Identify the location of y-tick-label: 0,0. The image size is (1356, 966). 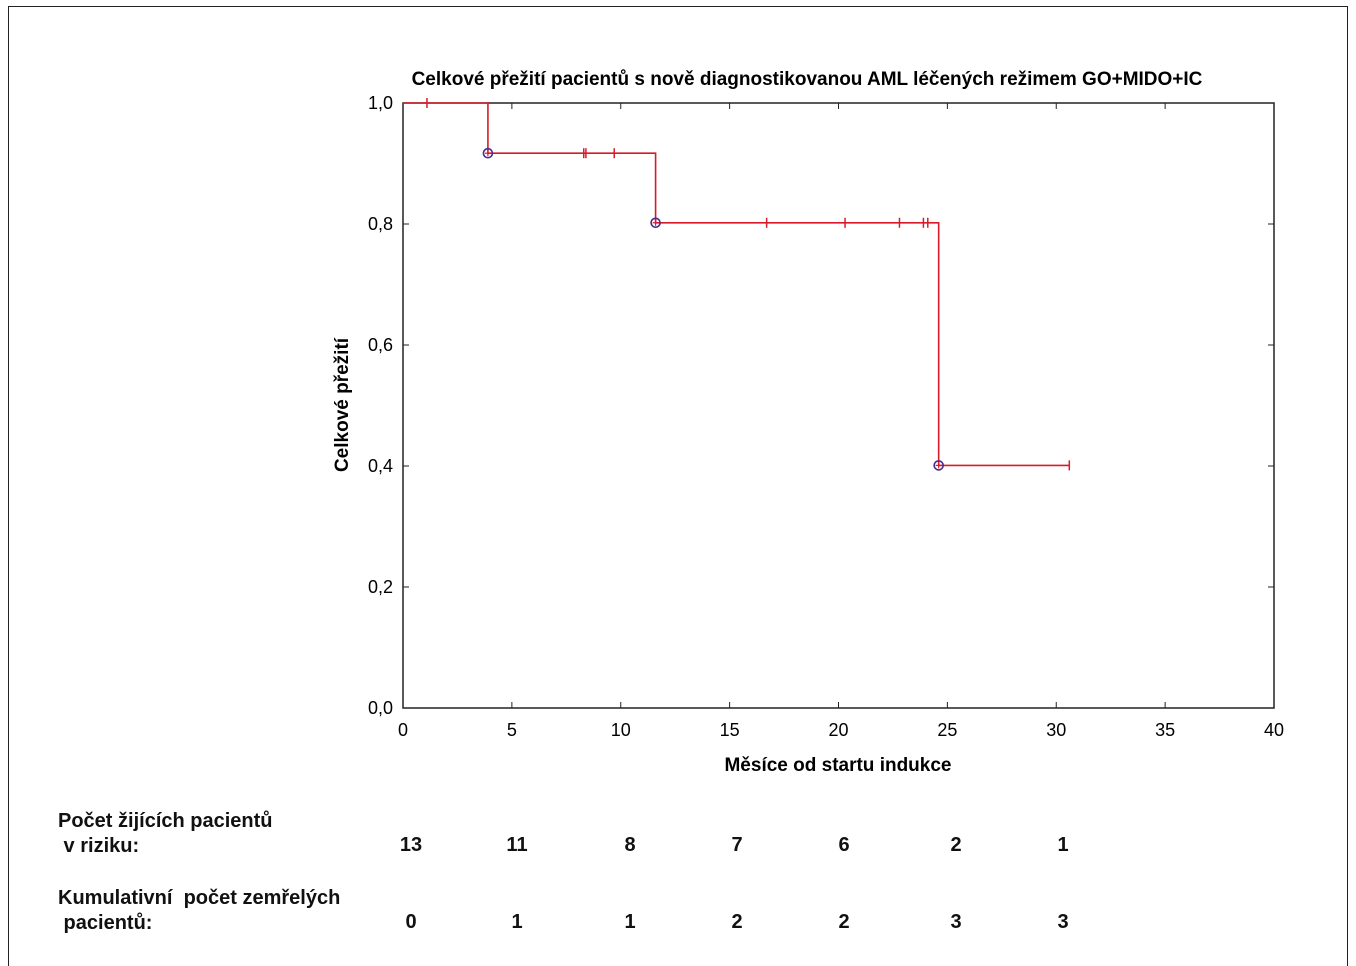
(380, 708).